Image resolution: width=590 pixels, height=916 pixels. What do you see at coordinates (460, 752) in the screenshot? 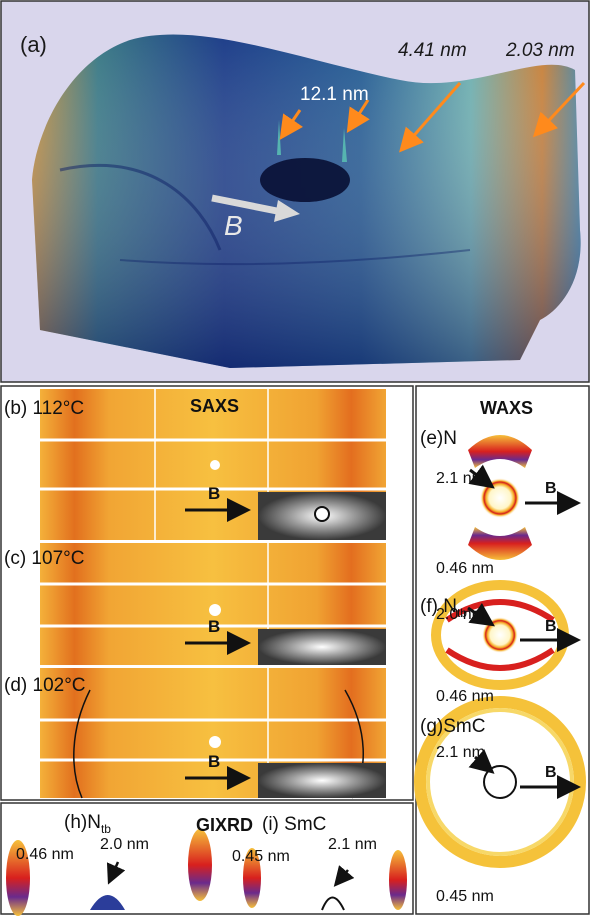
I see `waxs-g-inner: 2.1 nm` at bounding box center [460, 752].